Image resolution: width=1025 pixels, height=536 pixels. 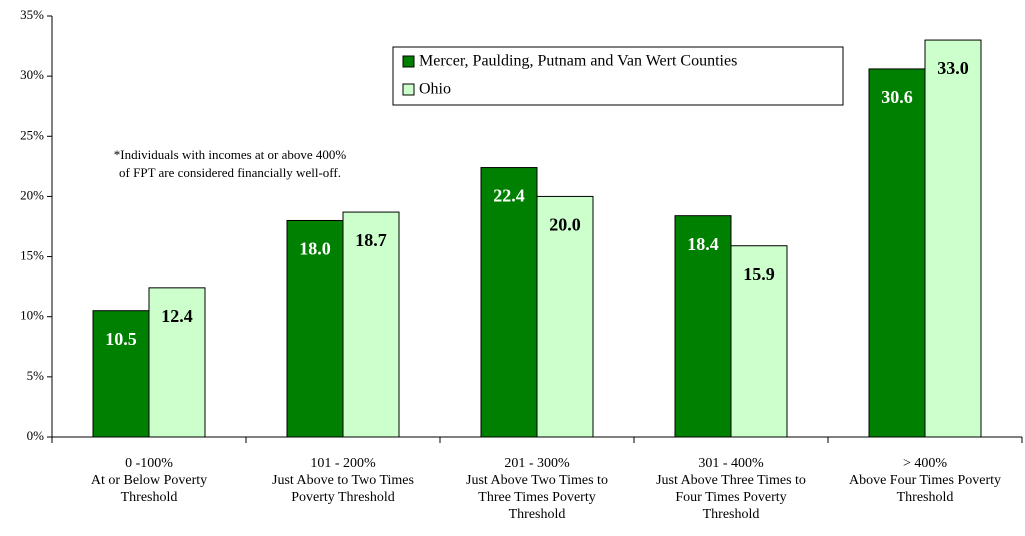 What do you see at coordinates (703, 244) in the screenshot?
I see `value-label: 18.4` at bounding box center [703, 244].